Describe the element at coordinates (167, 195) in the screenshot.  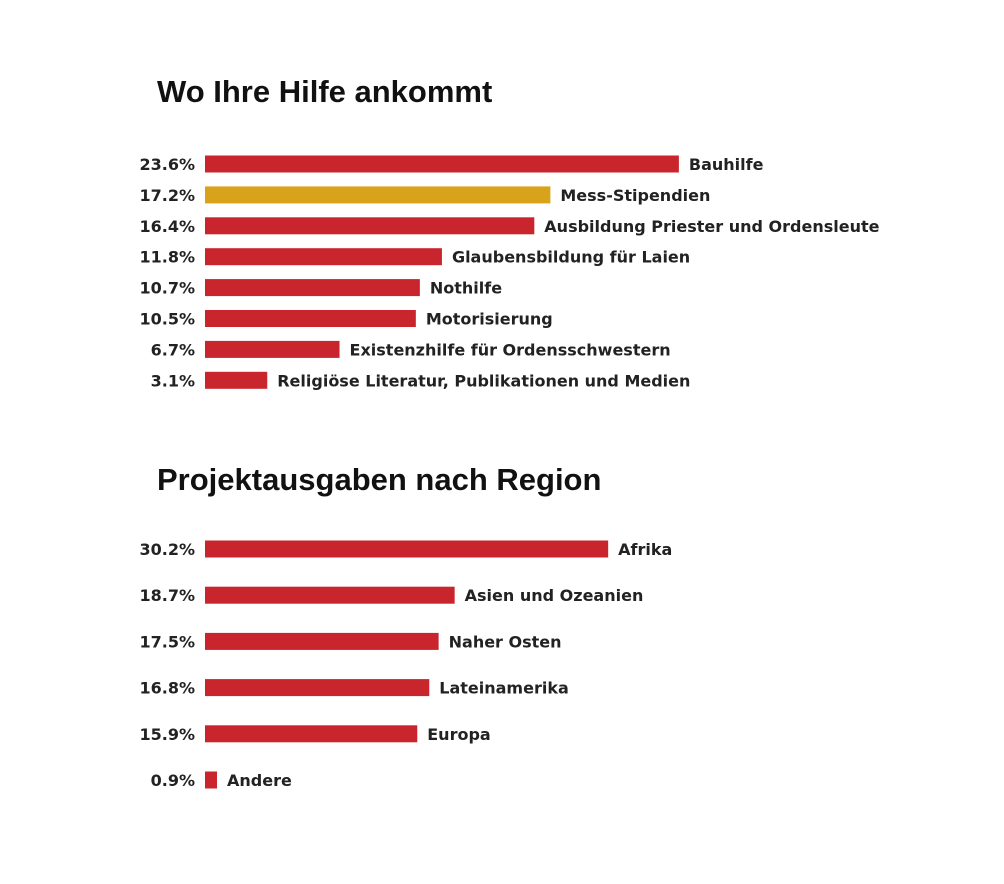
I see `value-label: 17.2%` at that location.